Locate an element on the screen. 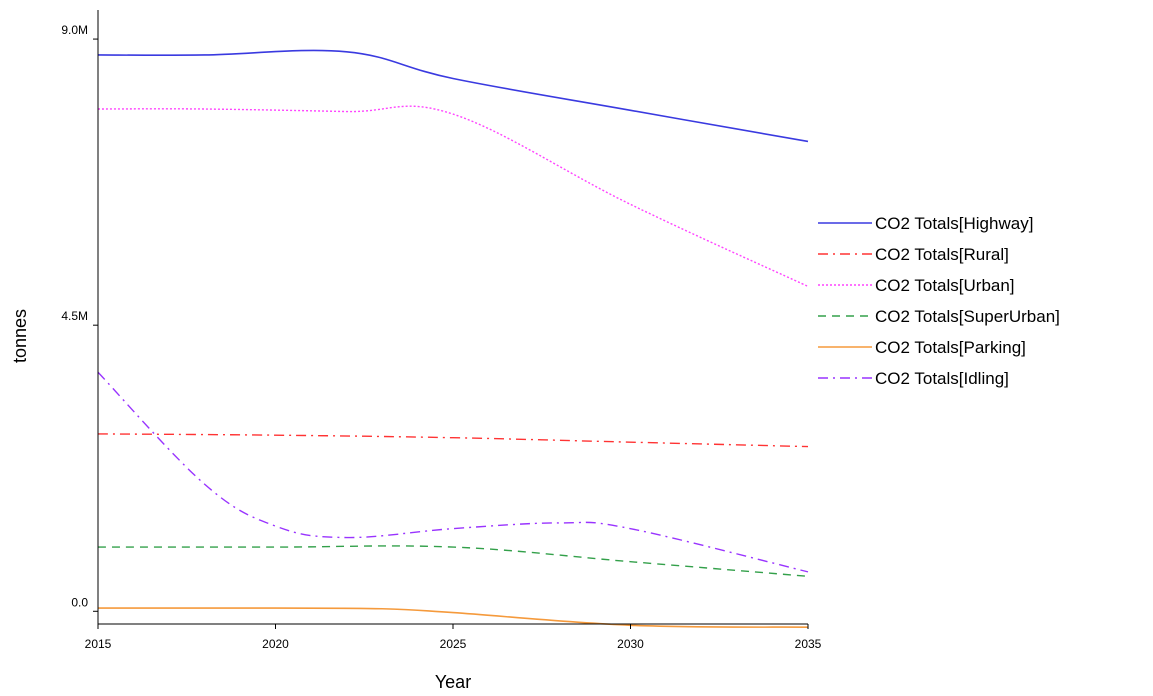  legend-item-idling: CO2 Totals[Idling] is located at coordinates (913, 378).